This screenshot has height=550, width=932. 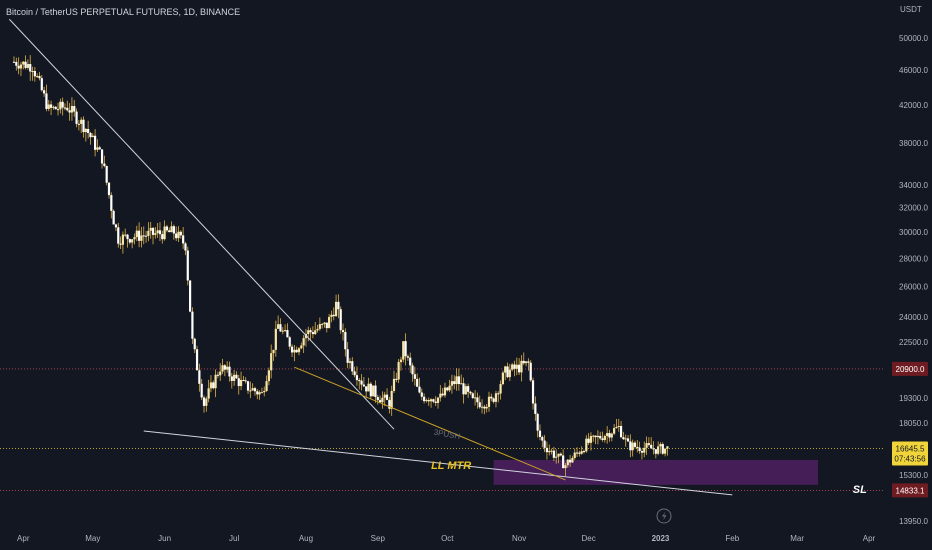 What do you see at coordinates (913, 317) in the screenshot?
I see `y-tick-label: 24000.0` at bounding box center [913, 317].